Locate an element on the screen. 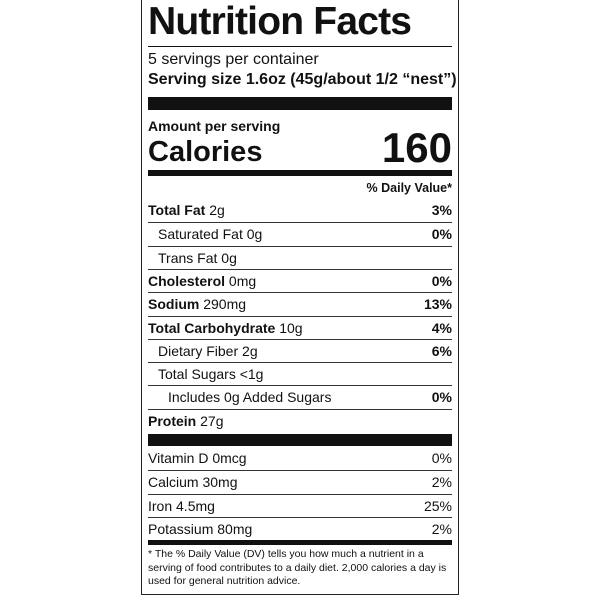  nutrient-row: Sodium 290mg 13% is located at coordinates (300, 303).